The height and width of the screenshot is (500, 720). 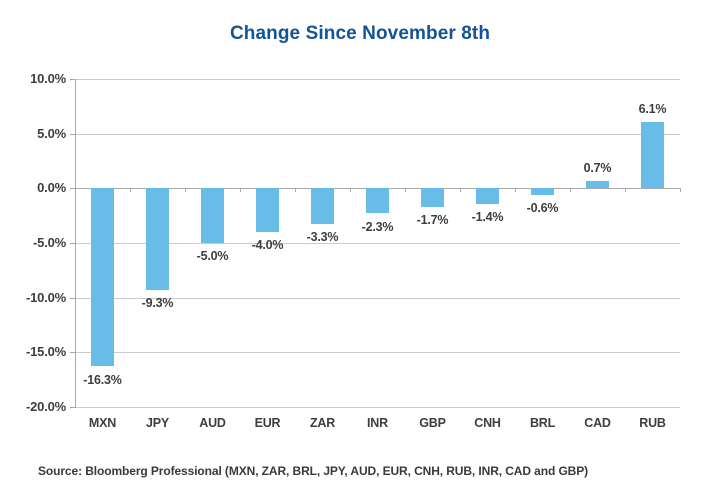 I want to click on bar-value-label-cad: 0.7%, so click(x=597, y=167).